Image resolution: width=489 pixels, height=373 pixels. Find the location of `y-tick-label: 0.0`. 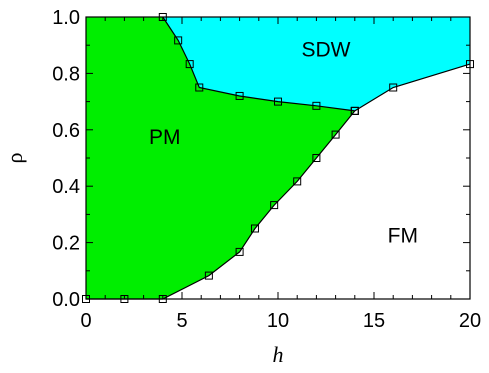

y-tick-label: 0.0 is located at coordinates (66, 300).